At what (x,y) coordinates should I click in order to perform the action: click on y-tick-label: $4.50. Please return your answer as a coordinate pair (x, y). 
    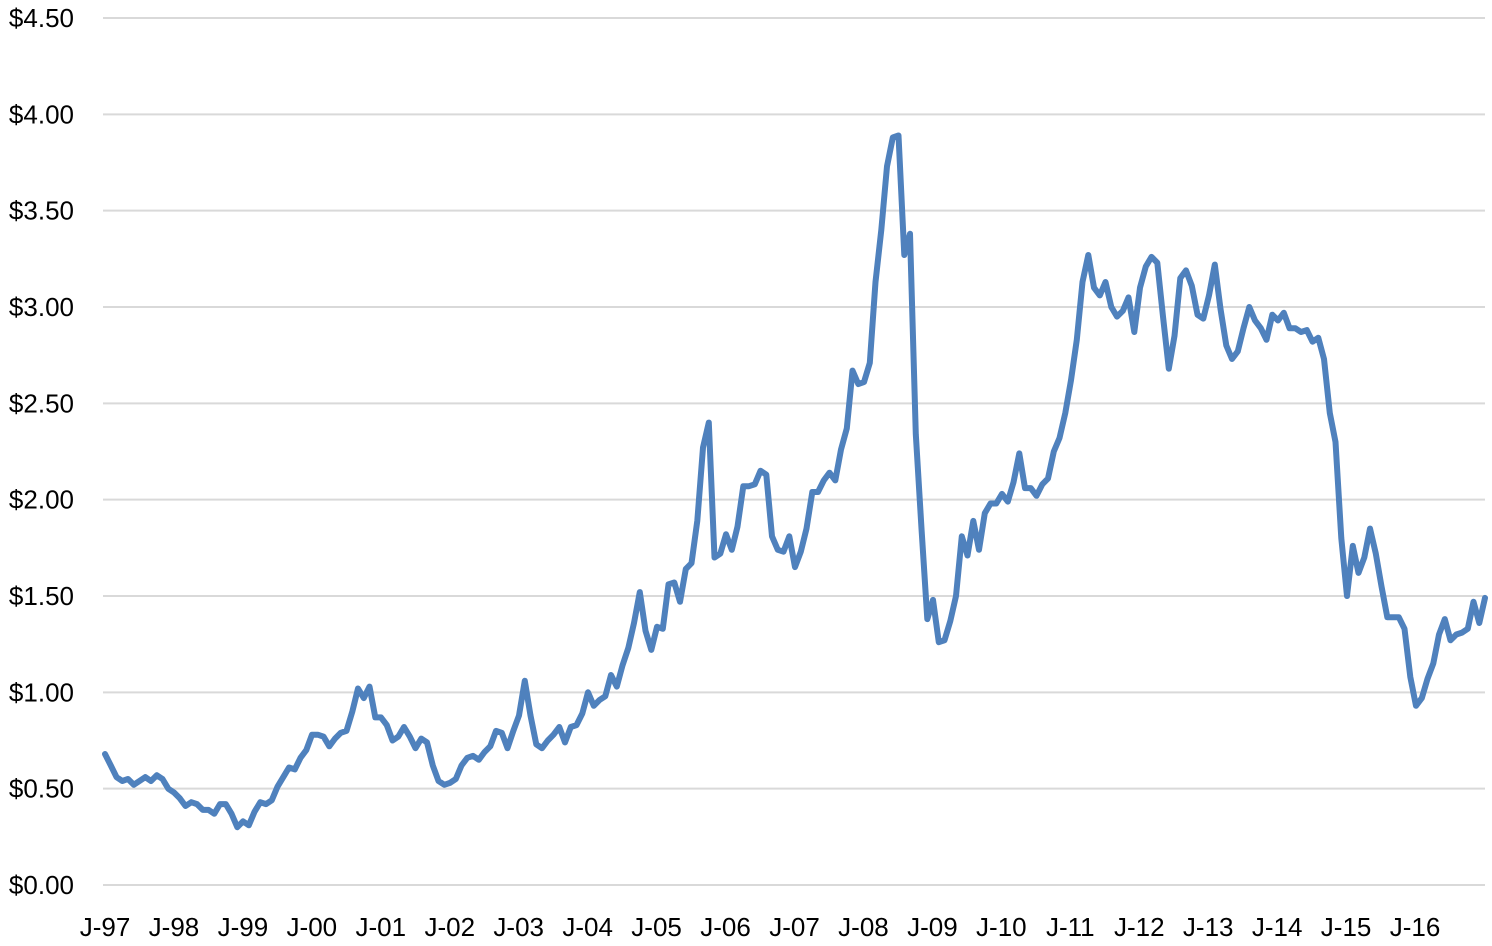
    Looking at the image, I should click on (41, 18).